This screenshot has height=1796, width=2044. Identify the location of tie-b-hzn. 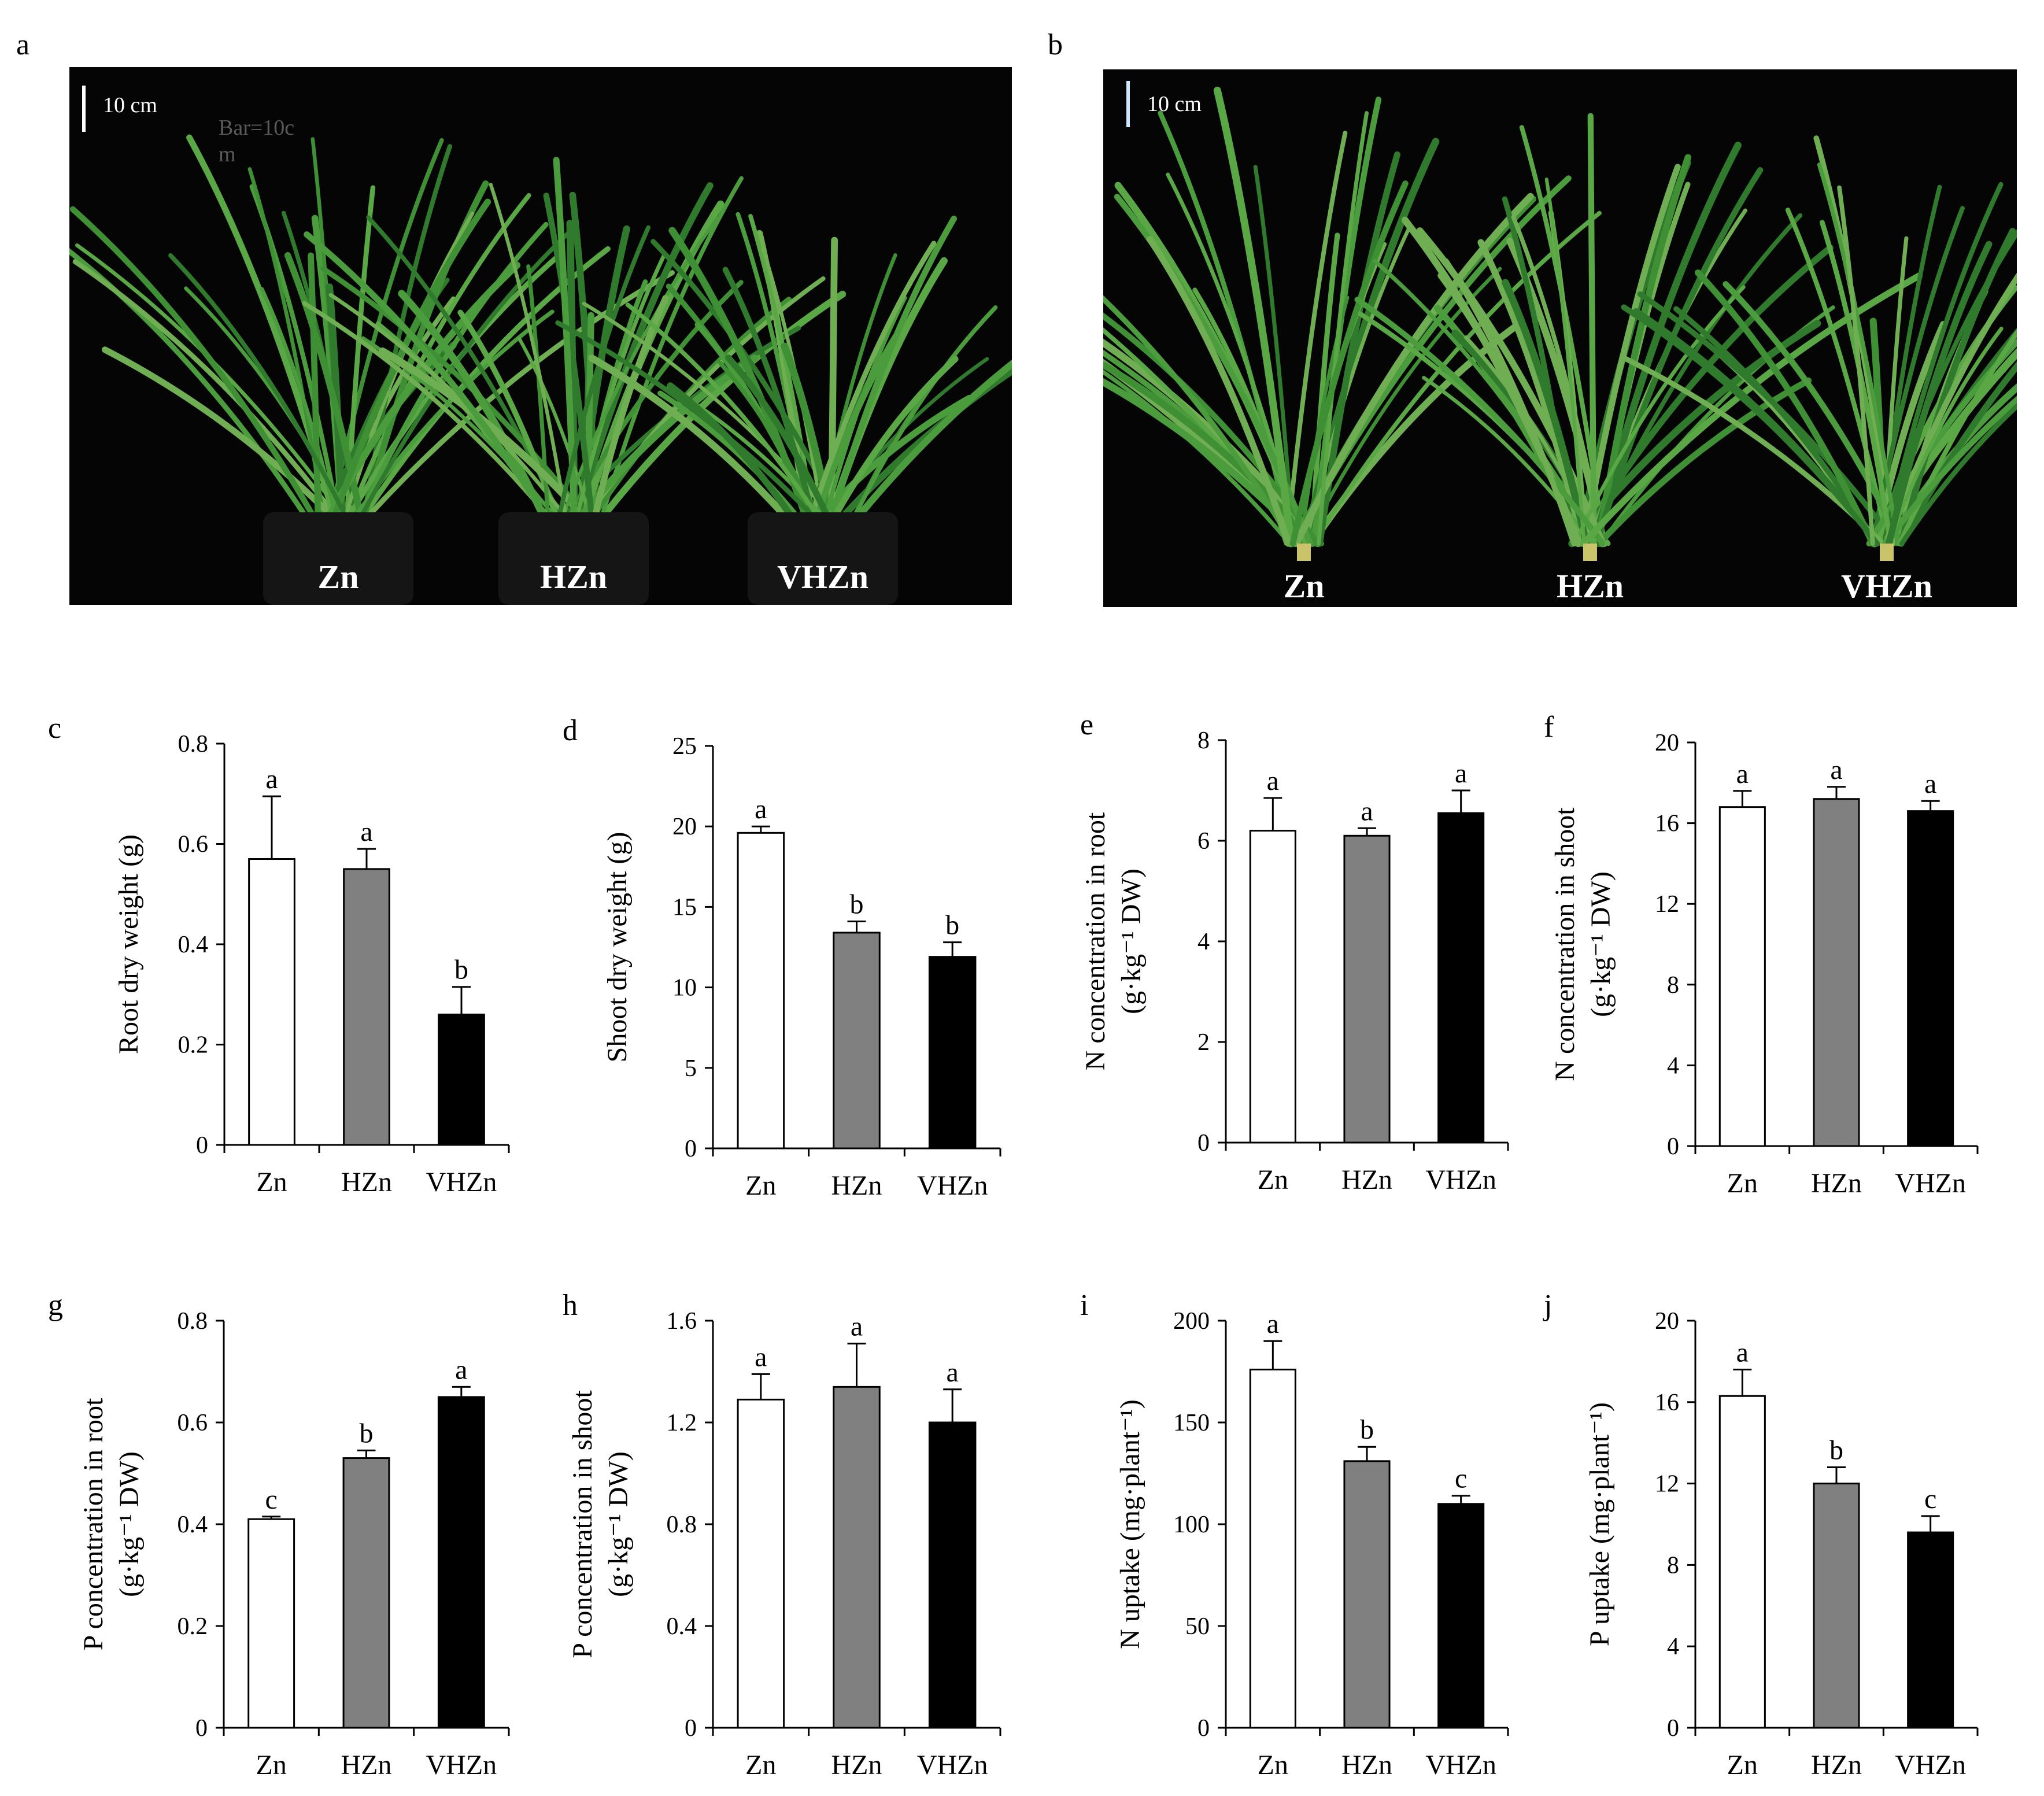
(1590, 552).